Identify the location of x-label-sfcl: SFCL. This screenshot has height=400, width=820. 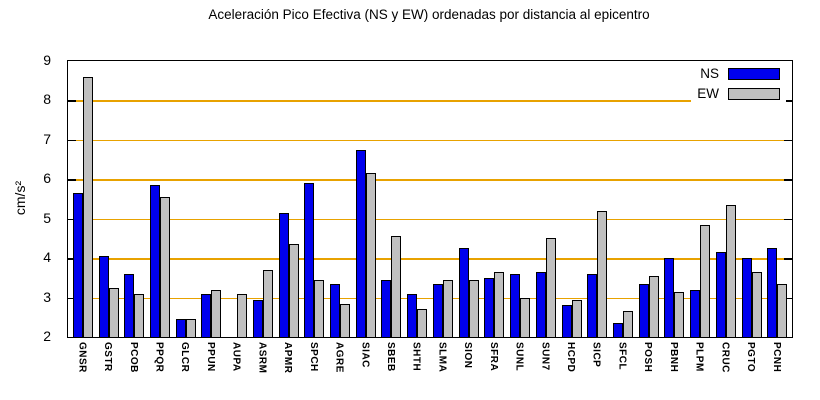
(622, 356).